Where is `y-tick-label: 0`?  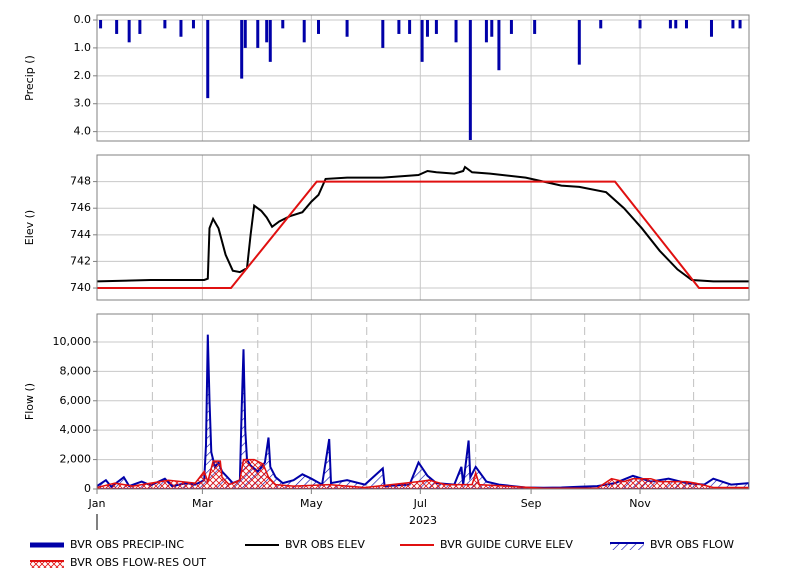
y-tick-label: 0 is located at coordinates (87, 488).